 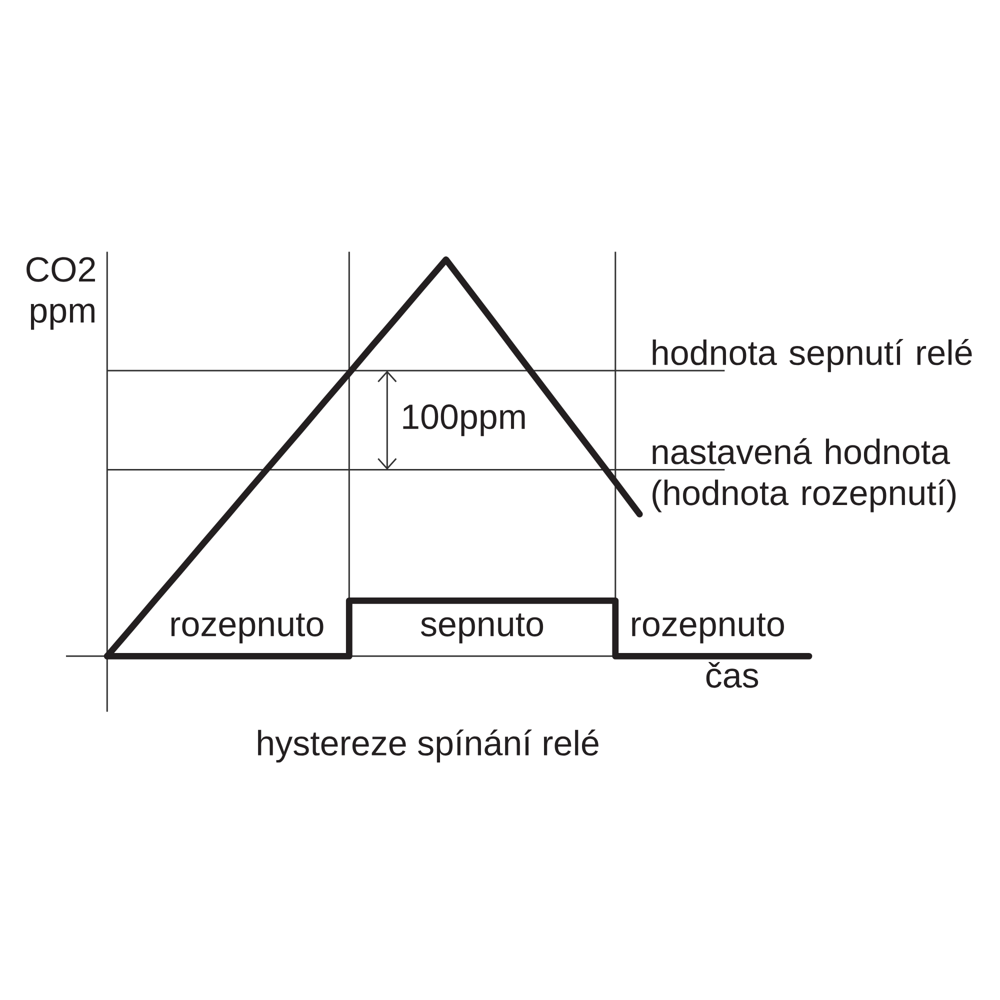 I want to click on y-axis-title: CO2 ppm, so click(x=60, y=293).